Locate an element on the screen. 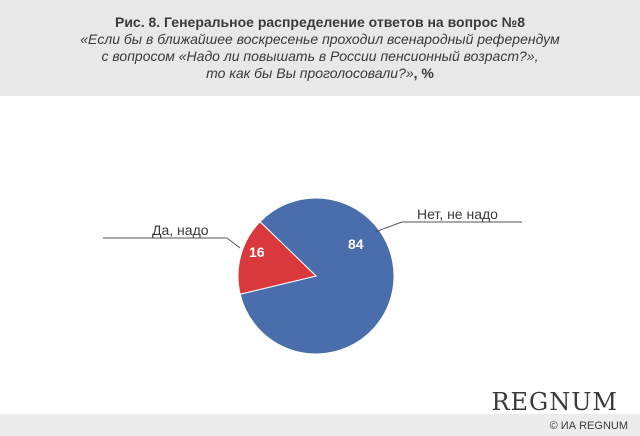  leader-line-no is located at coordinates (388, 227).